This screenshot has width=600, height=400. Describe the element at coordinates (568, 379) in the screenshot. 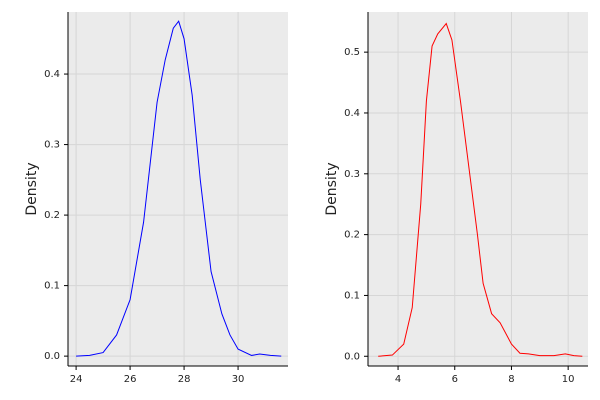

I see `x-tick-label: 10` at that location.